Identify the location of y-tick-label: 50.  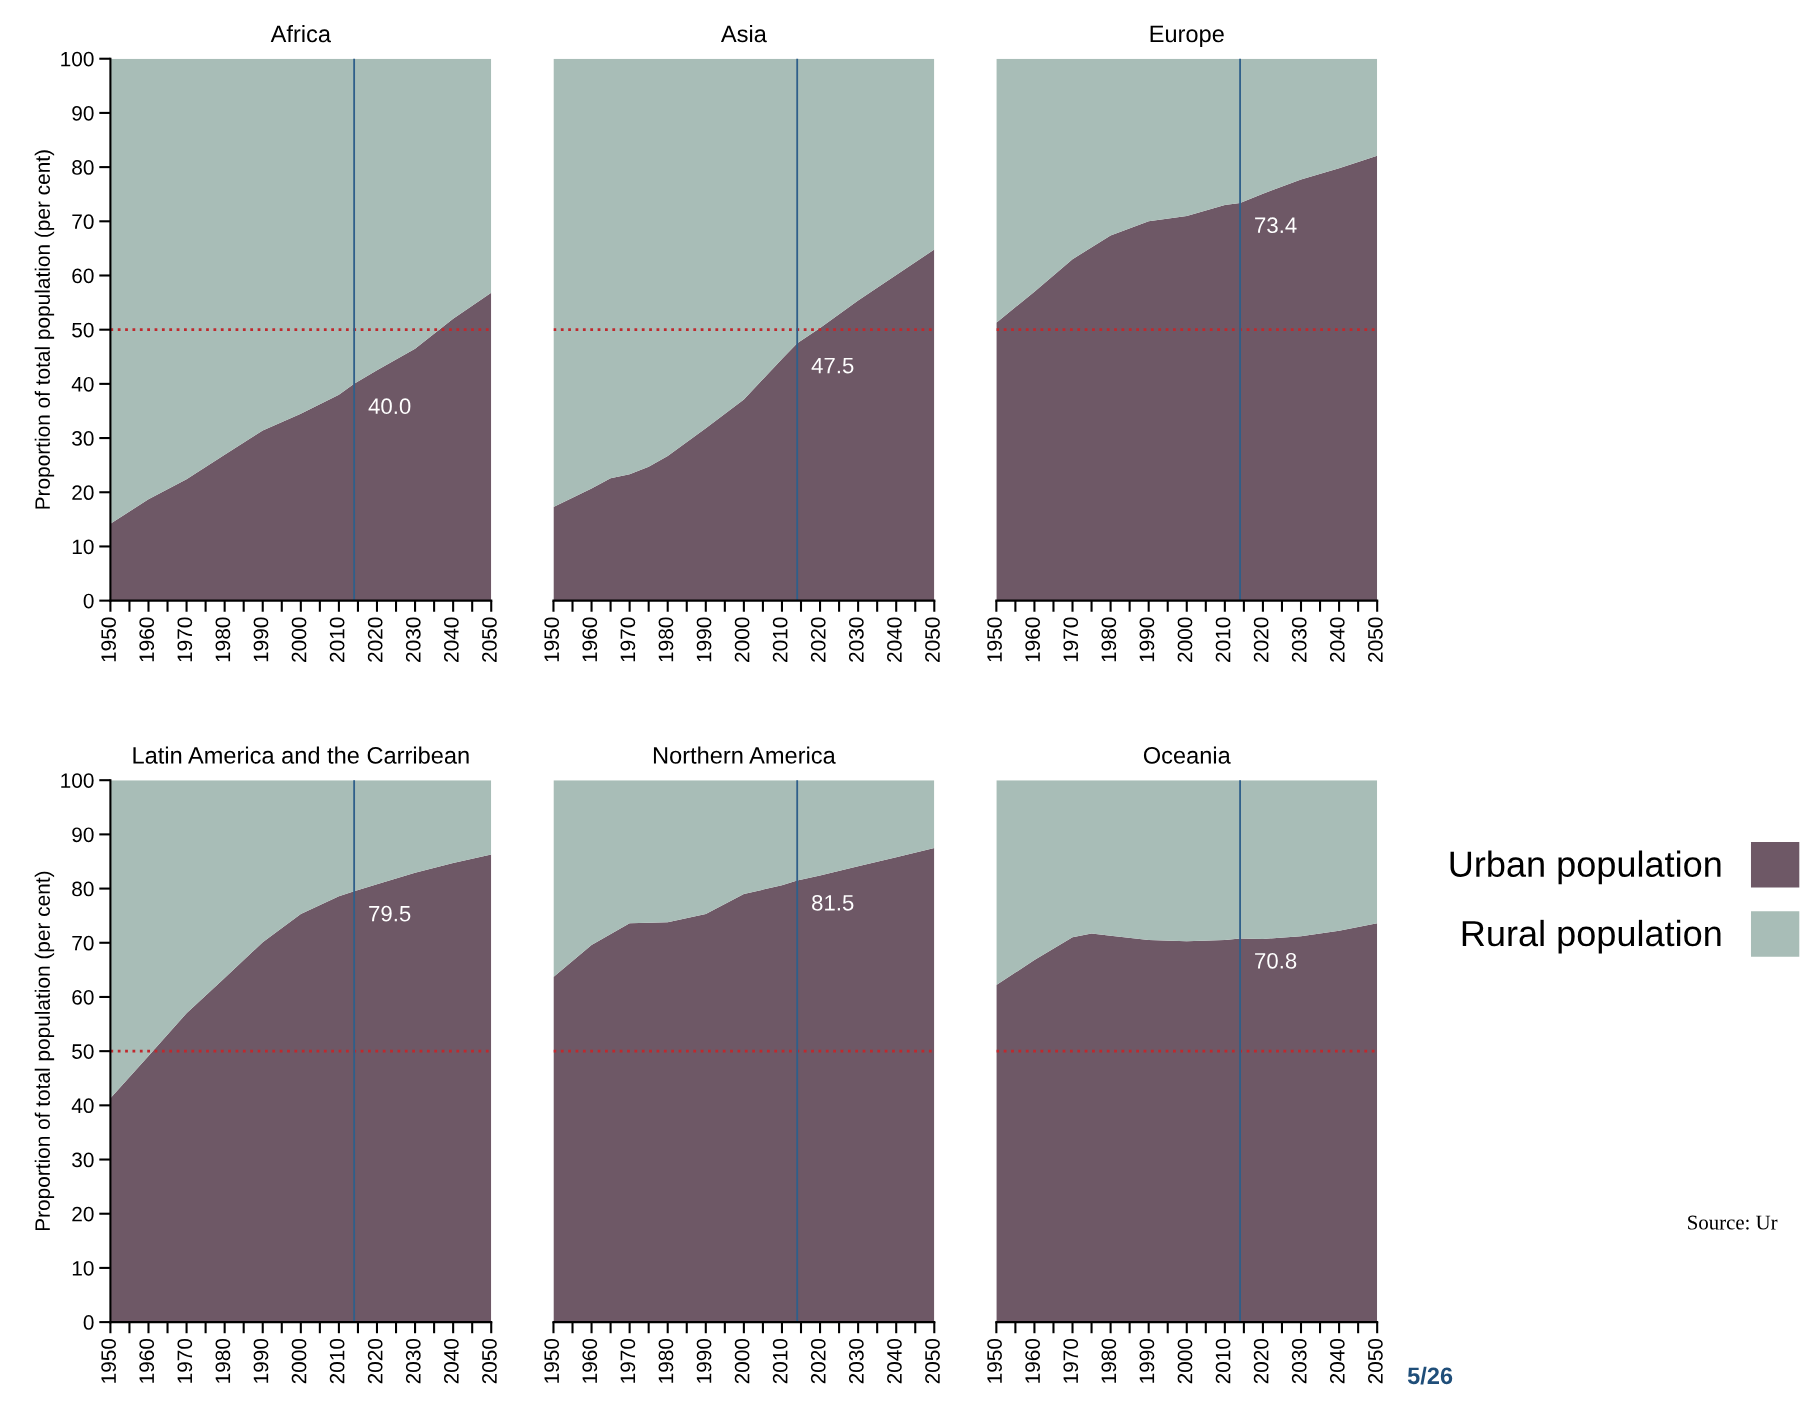
(83, 330).